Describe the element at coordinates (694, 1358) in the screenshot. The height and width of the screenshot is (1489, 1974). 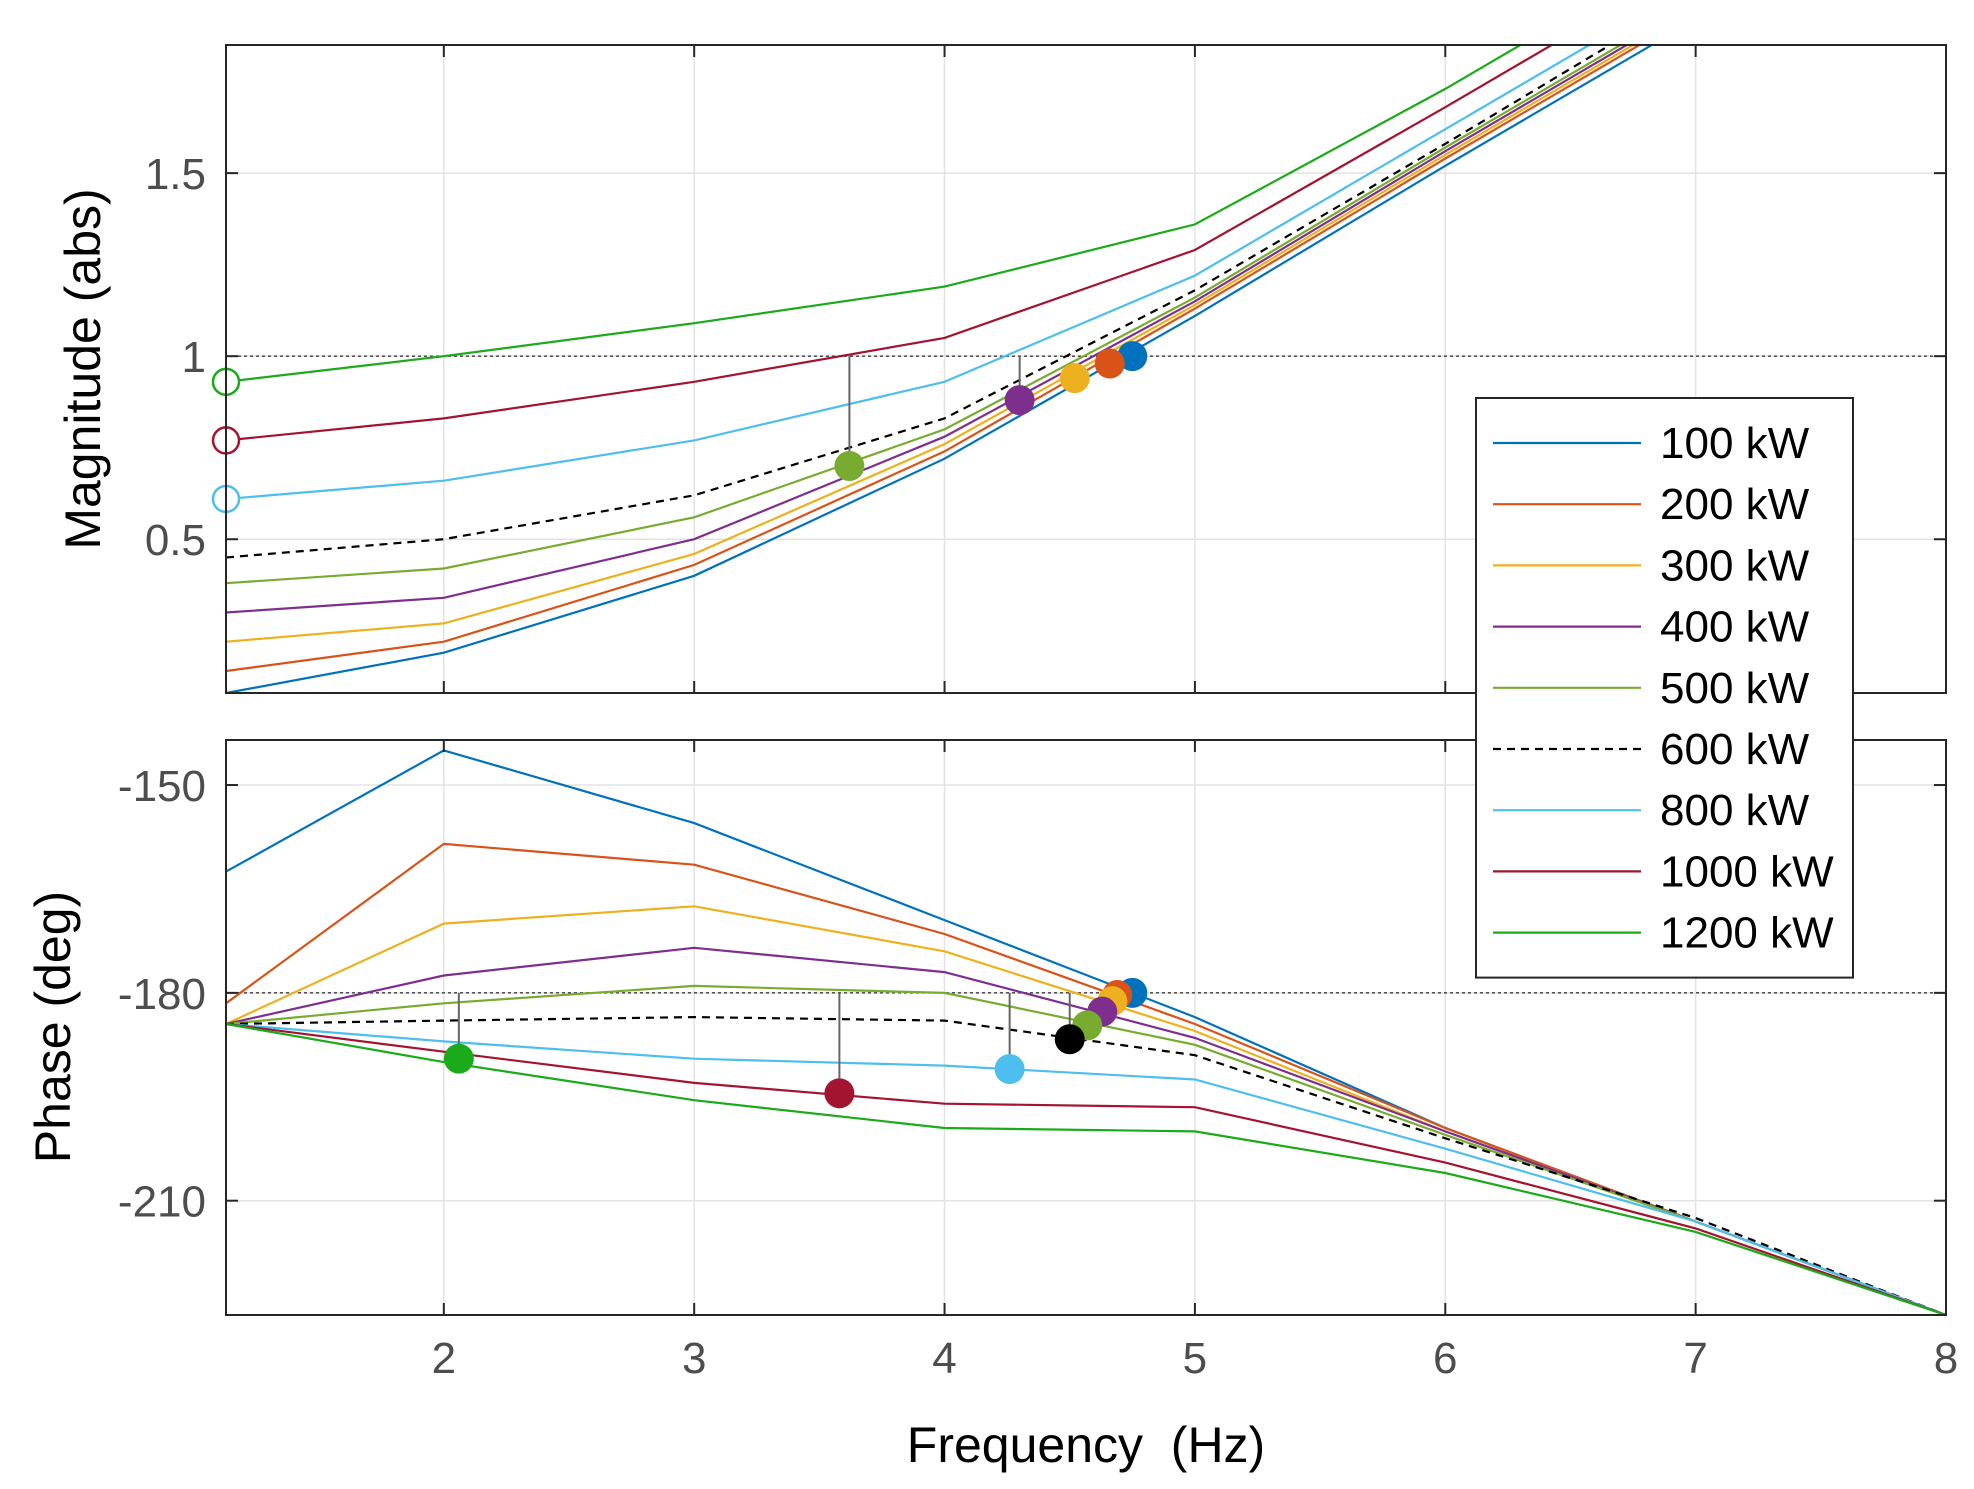
I see `x-tick-label: 3` at that location.